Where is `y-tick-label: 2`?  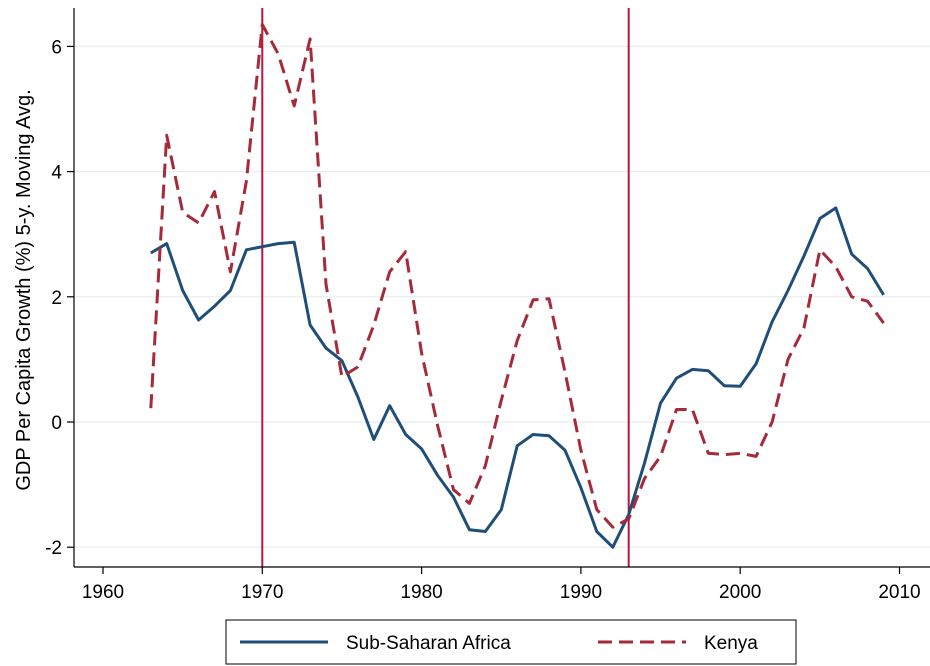
y-tick-label: 2 is located at coordinates (56, 298).